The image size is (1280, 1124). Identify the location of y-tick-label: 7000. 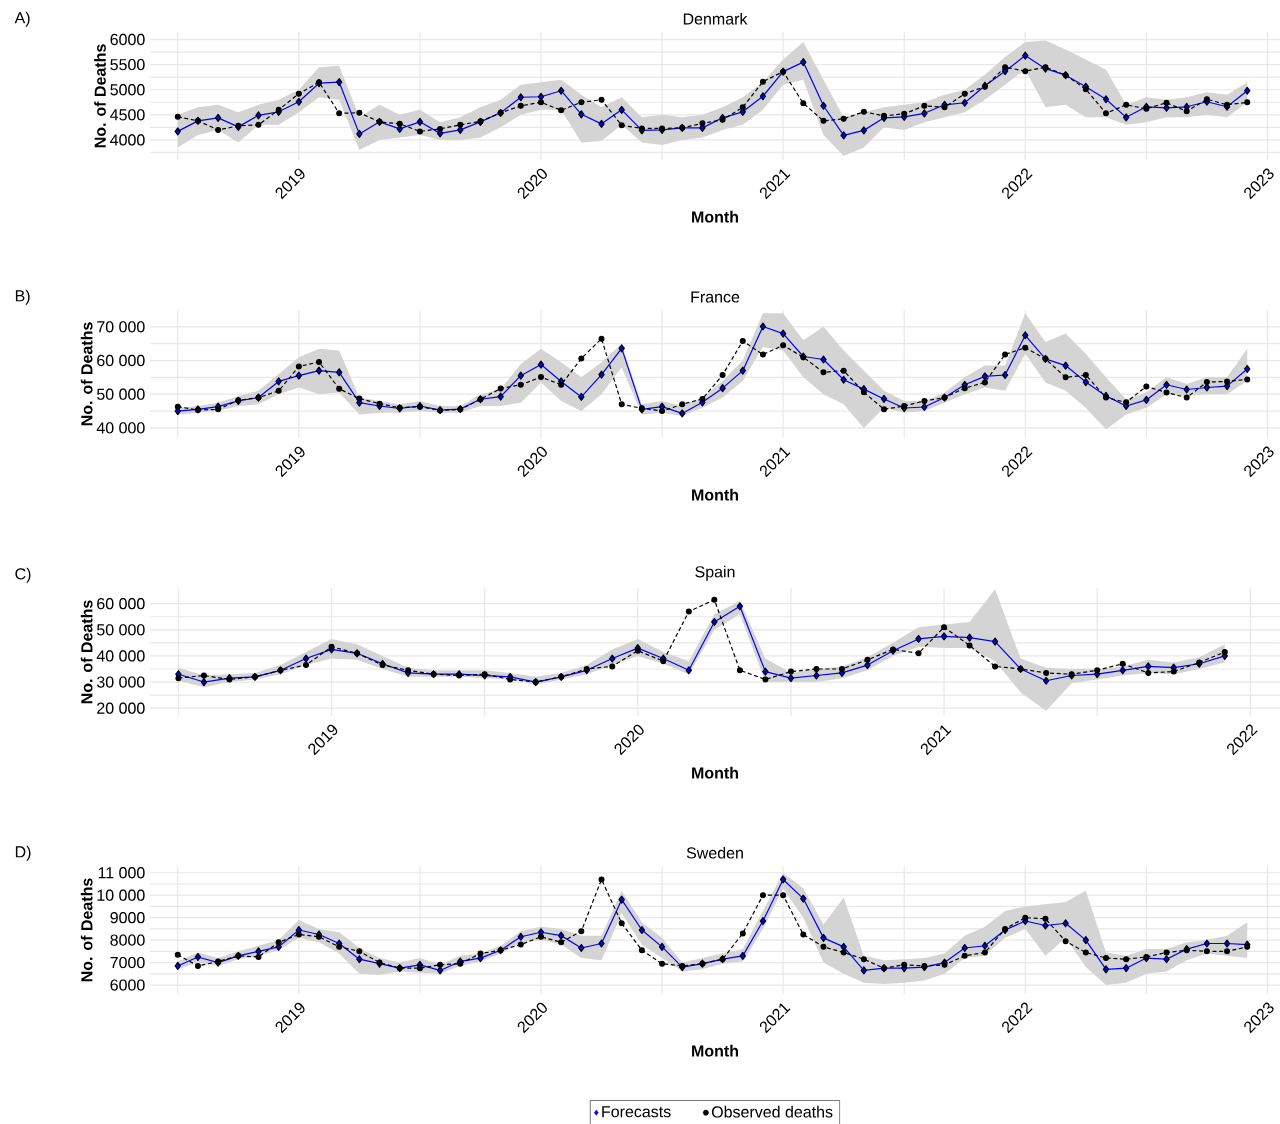
(127, 962).